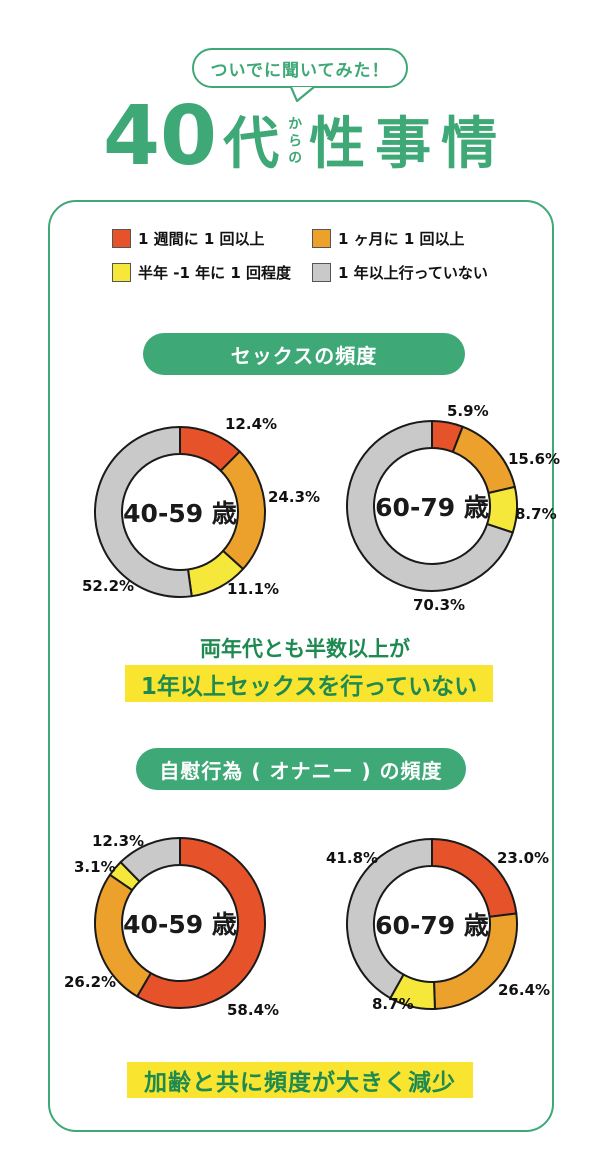 Image resolution: width=610 pixels, height=1163 pixels. What do you see at coordinates (253, 1010) in the screenshot?
I see `donut-segment-label: 58.4%` at bounding box center [253, 1010].